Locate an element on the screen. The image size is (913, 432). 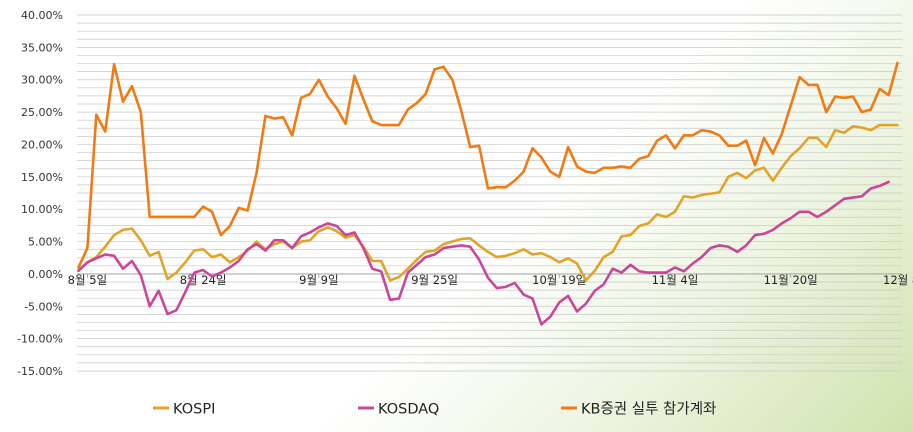
x-tick-label: 10월 19일 is located at coordinates (559, 280).